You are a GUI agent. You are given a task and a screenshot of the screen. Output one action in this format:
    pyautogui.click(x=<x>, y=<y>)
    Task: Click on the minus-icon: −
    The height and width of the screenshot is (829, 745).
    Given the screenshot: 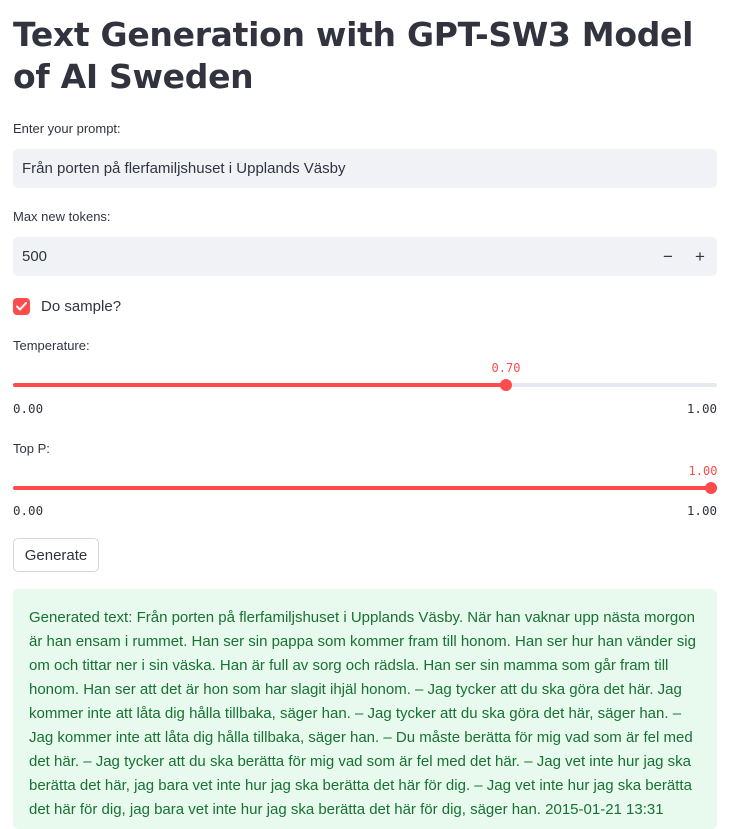 What is the action you would take?
    pyautogui.click(x=668, y=256)
    